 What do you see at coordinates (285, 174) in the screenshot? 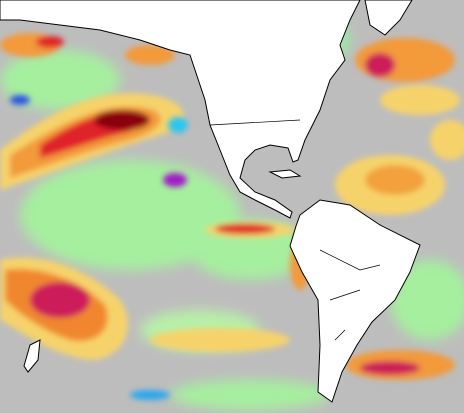
I see `cuba` at bounding box center [285, 174].